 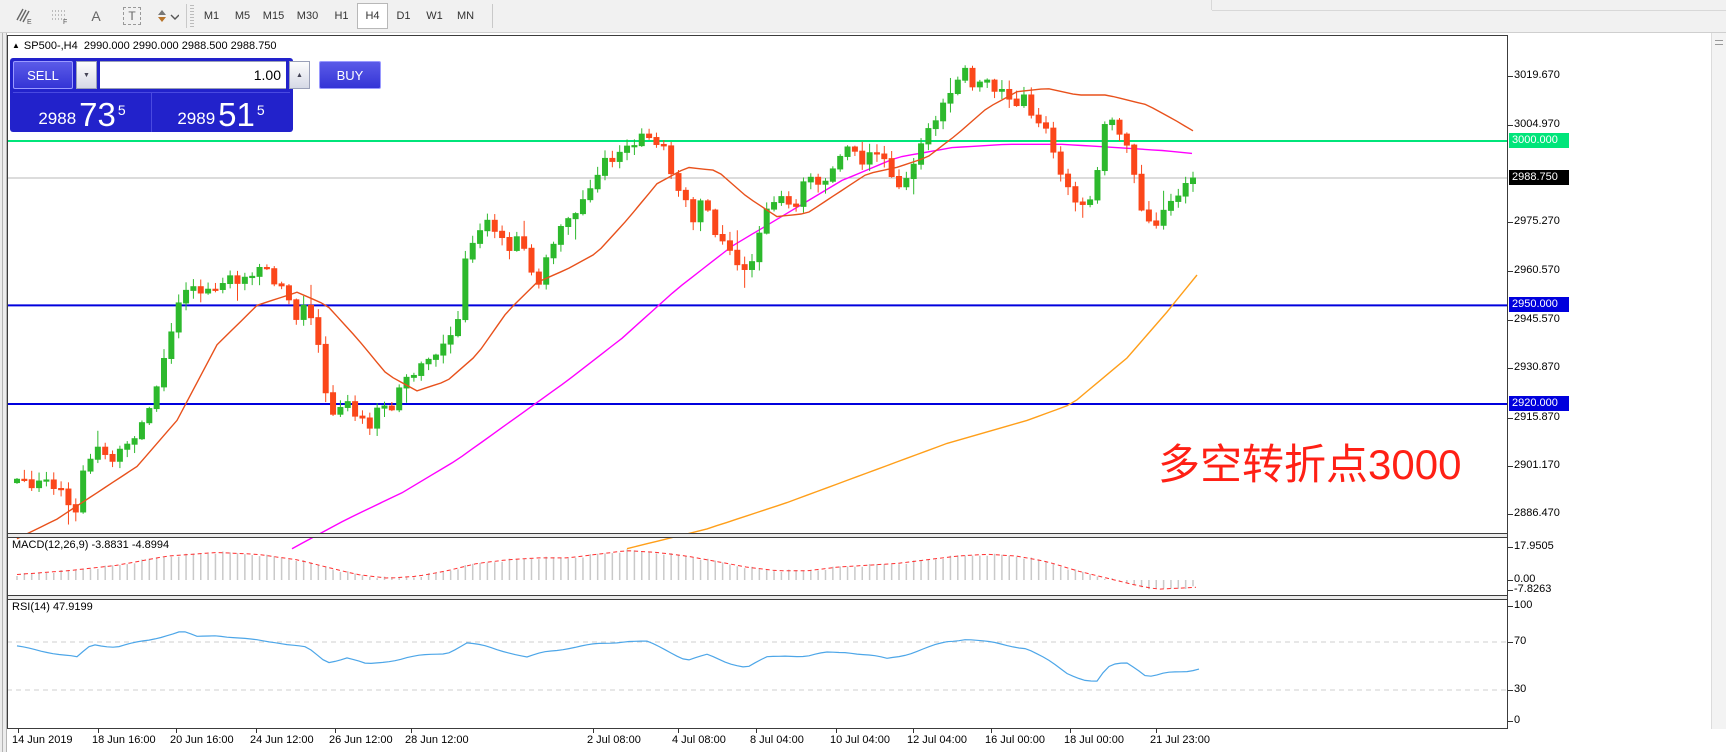 What do you see at coordinates (282, 740) in the screenshot?
I see `time-axis-label: 24 Jun 12:00` at bounding box center [282, 740].